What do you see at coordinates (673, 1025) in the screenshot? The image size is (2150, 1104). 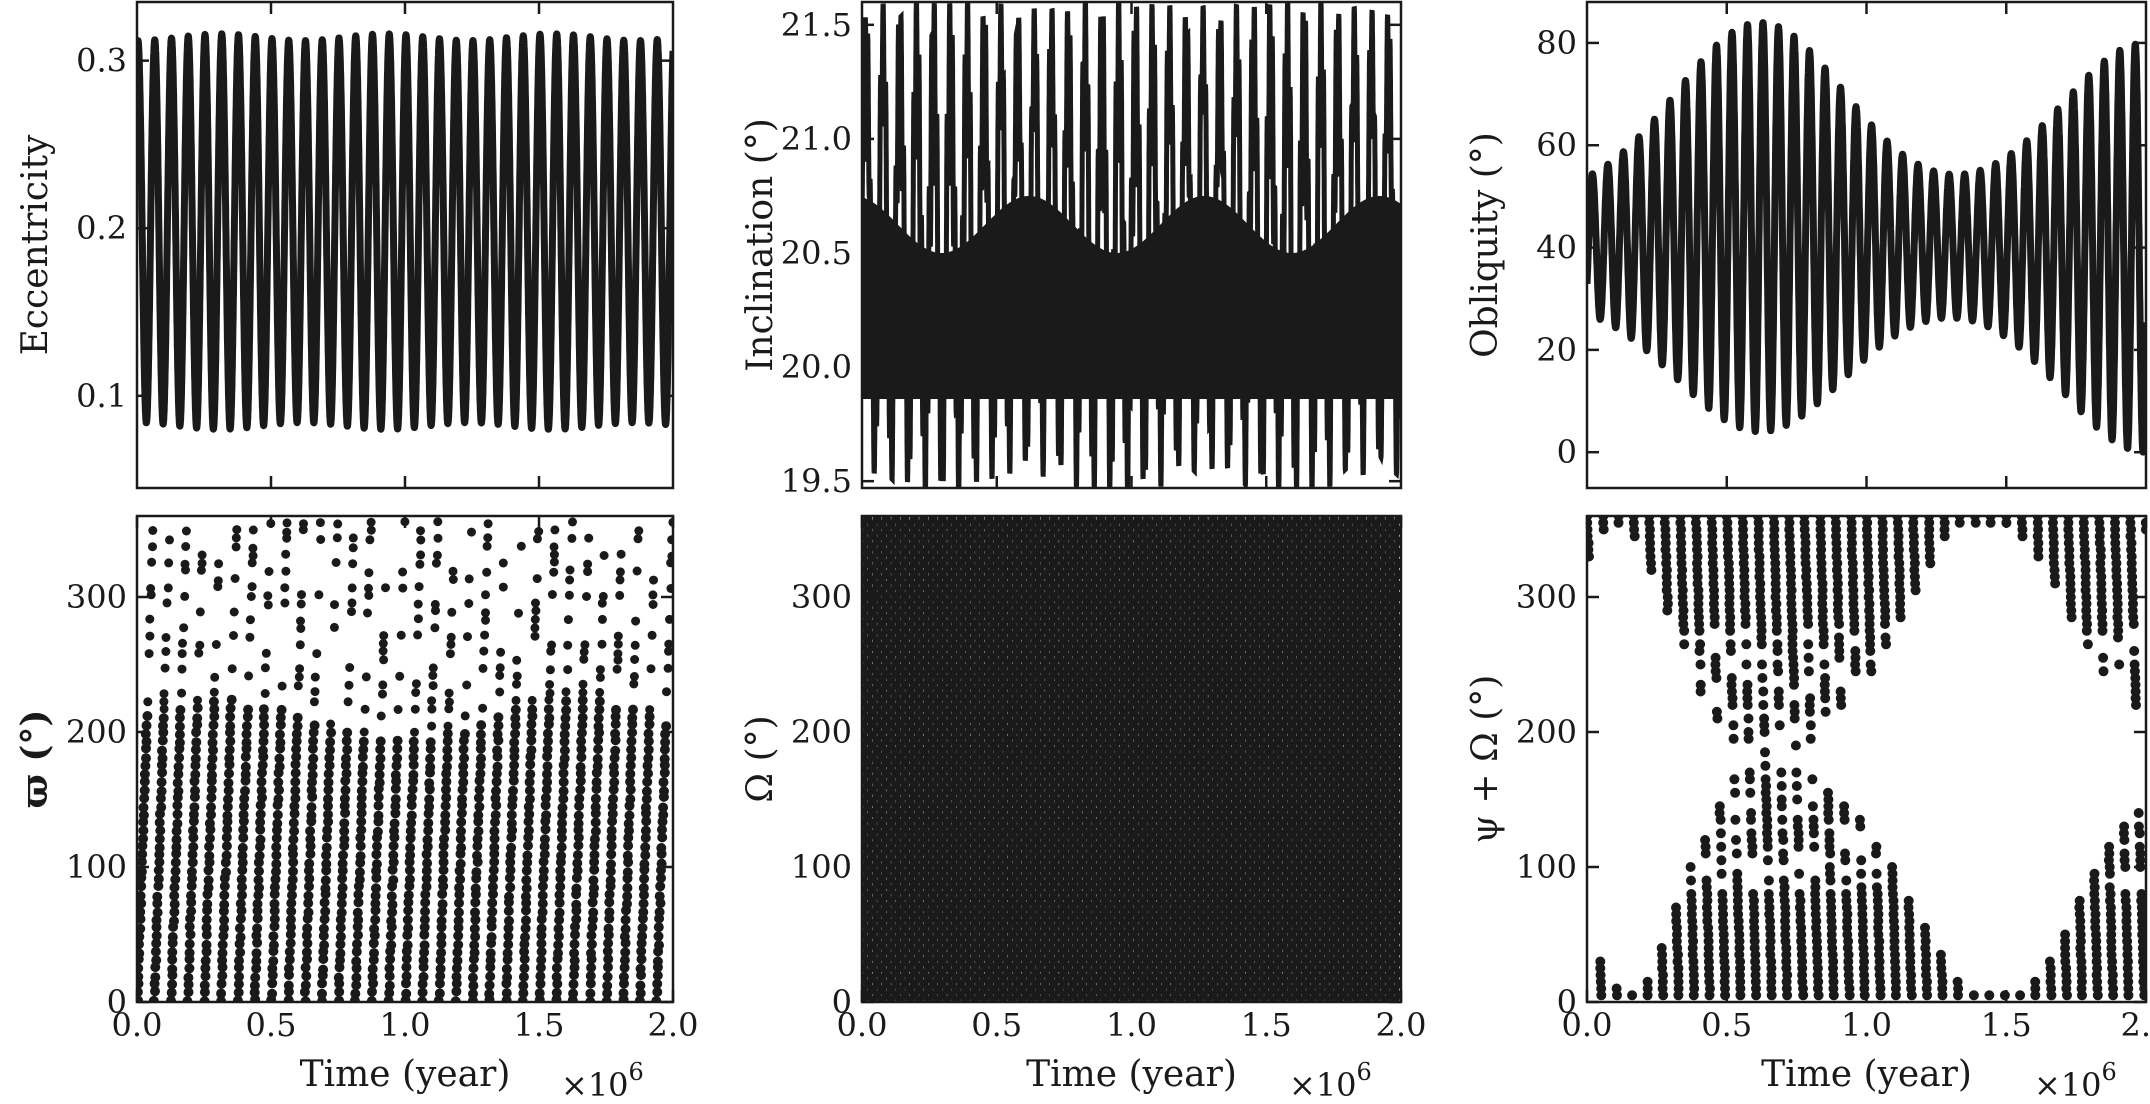 I see `x-tick-label: 2.0` at bounding box center [673, 1025].